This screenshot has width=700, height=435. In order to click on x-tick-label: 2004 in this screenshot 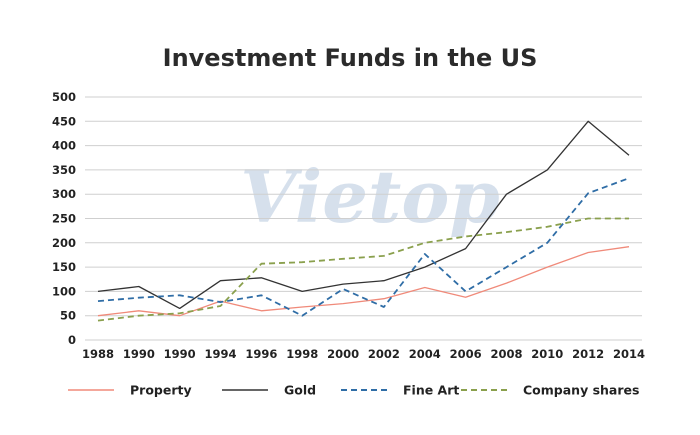, I will do `click(425, 354)`.